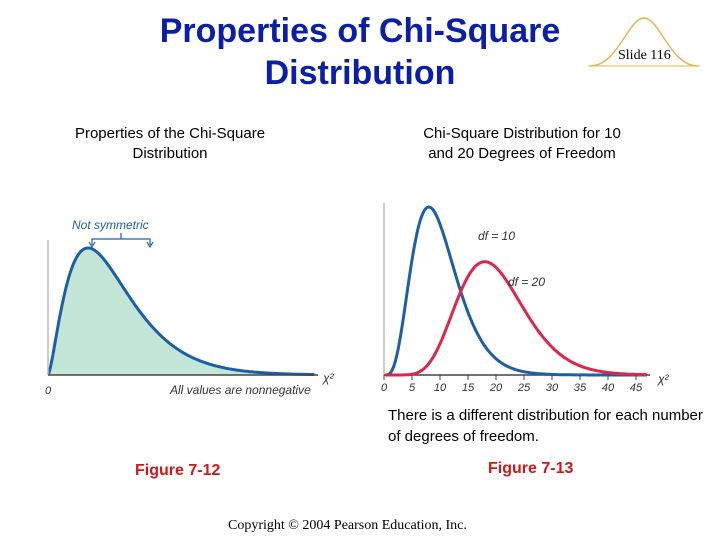 The width and height of the screenshot is (720, 540). What do you see at coordinates (580, 388) in the screenshot?
I see `x-tick-label: 35` at bounding box center [580, 388].